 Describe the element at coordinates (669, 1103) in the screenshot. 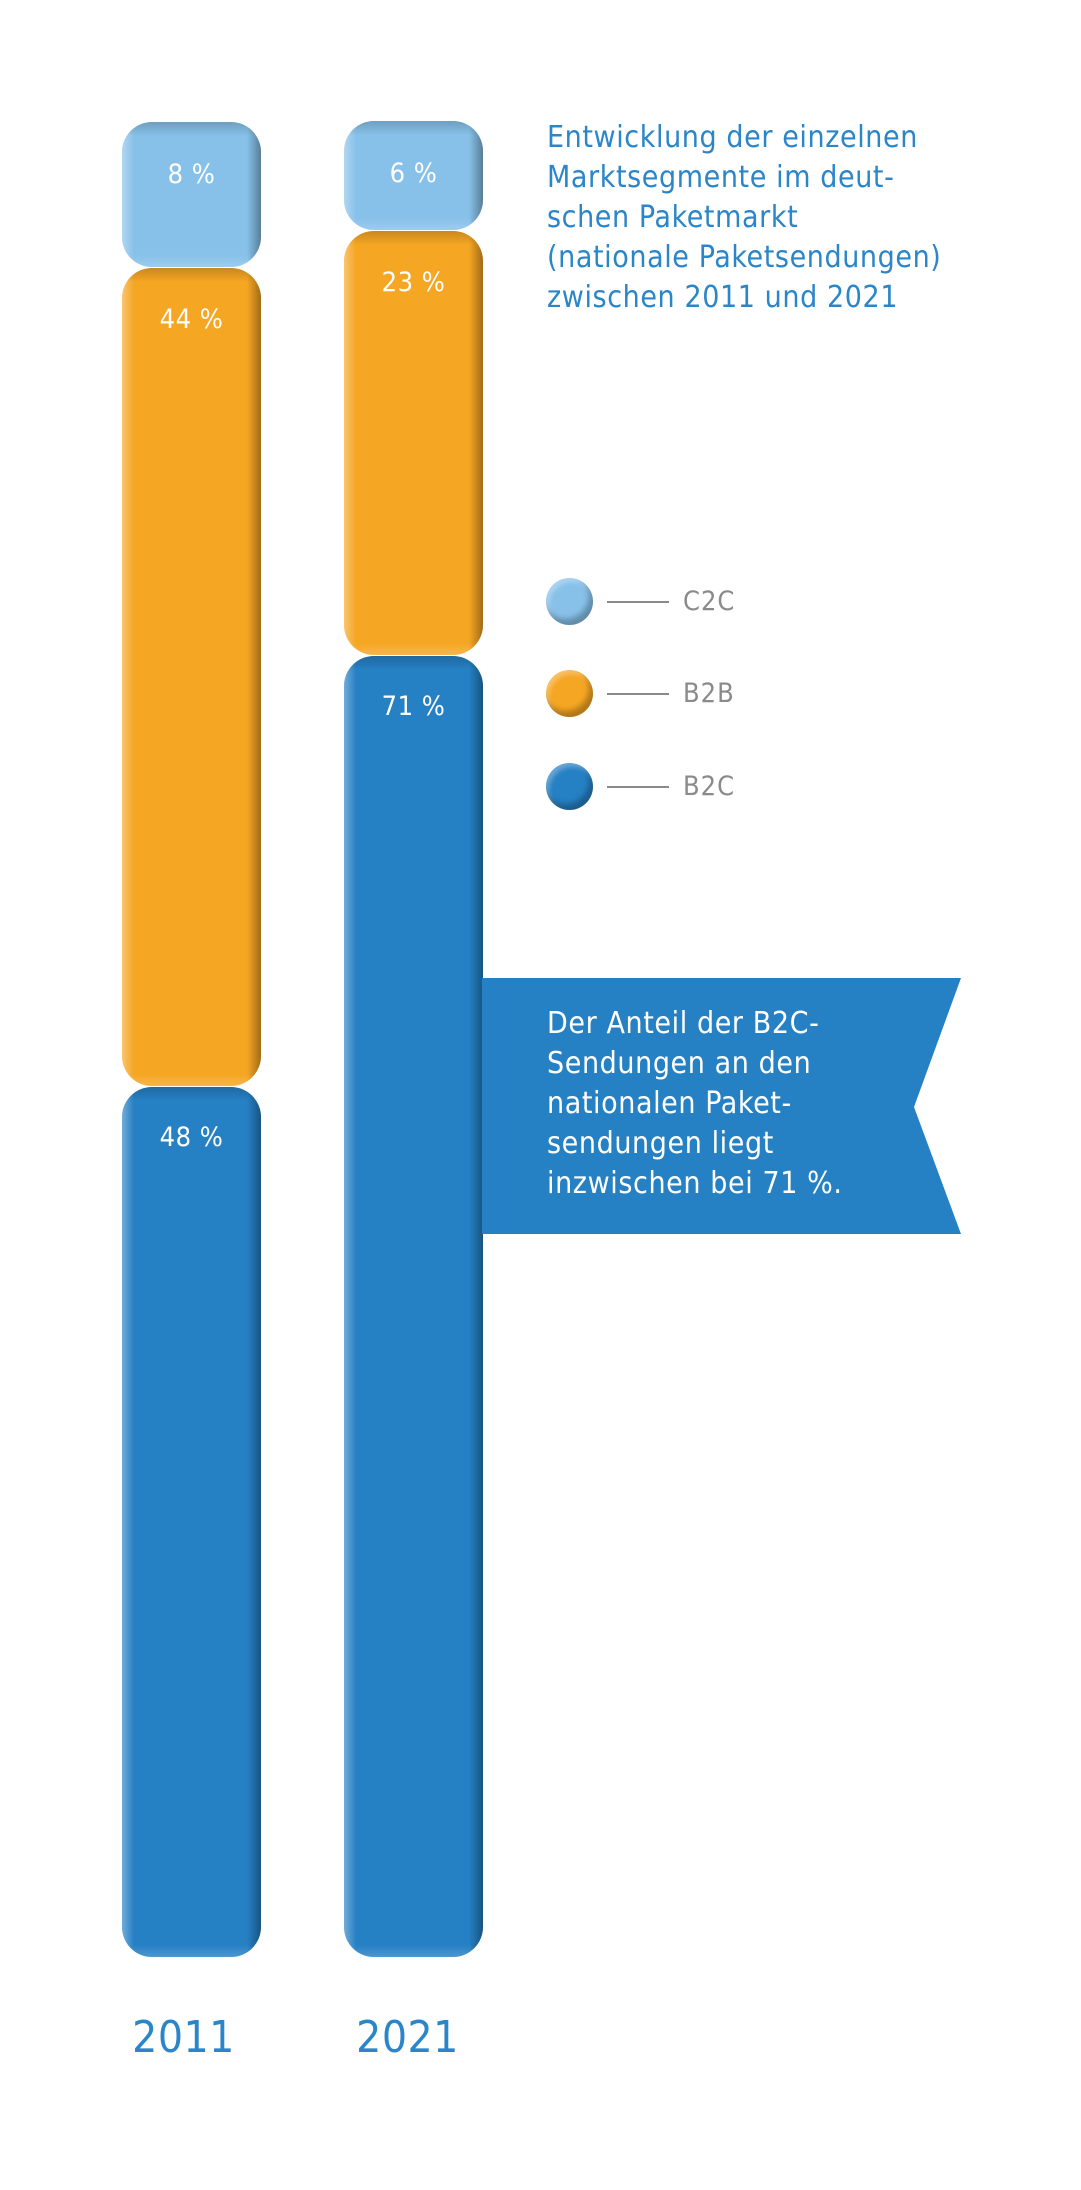

I see `banner-line: nationalen Paket-` at that location.